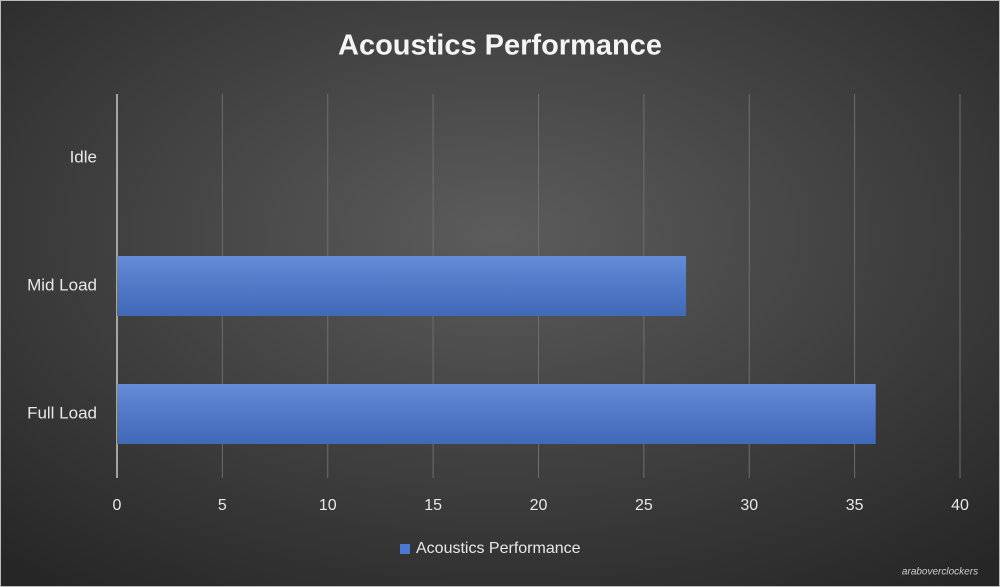 This screenshot has height=587, width=1000. I want to click on x-tick-label: 40, so click(960, 505).